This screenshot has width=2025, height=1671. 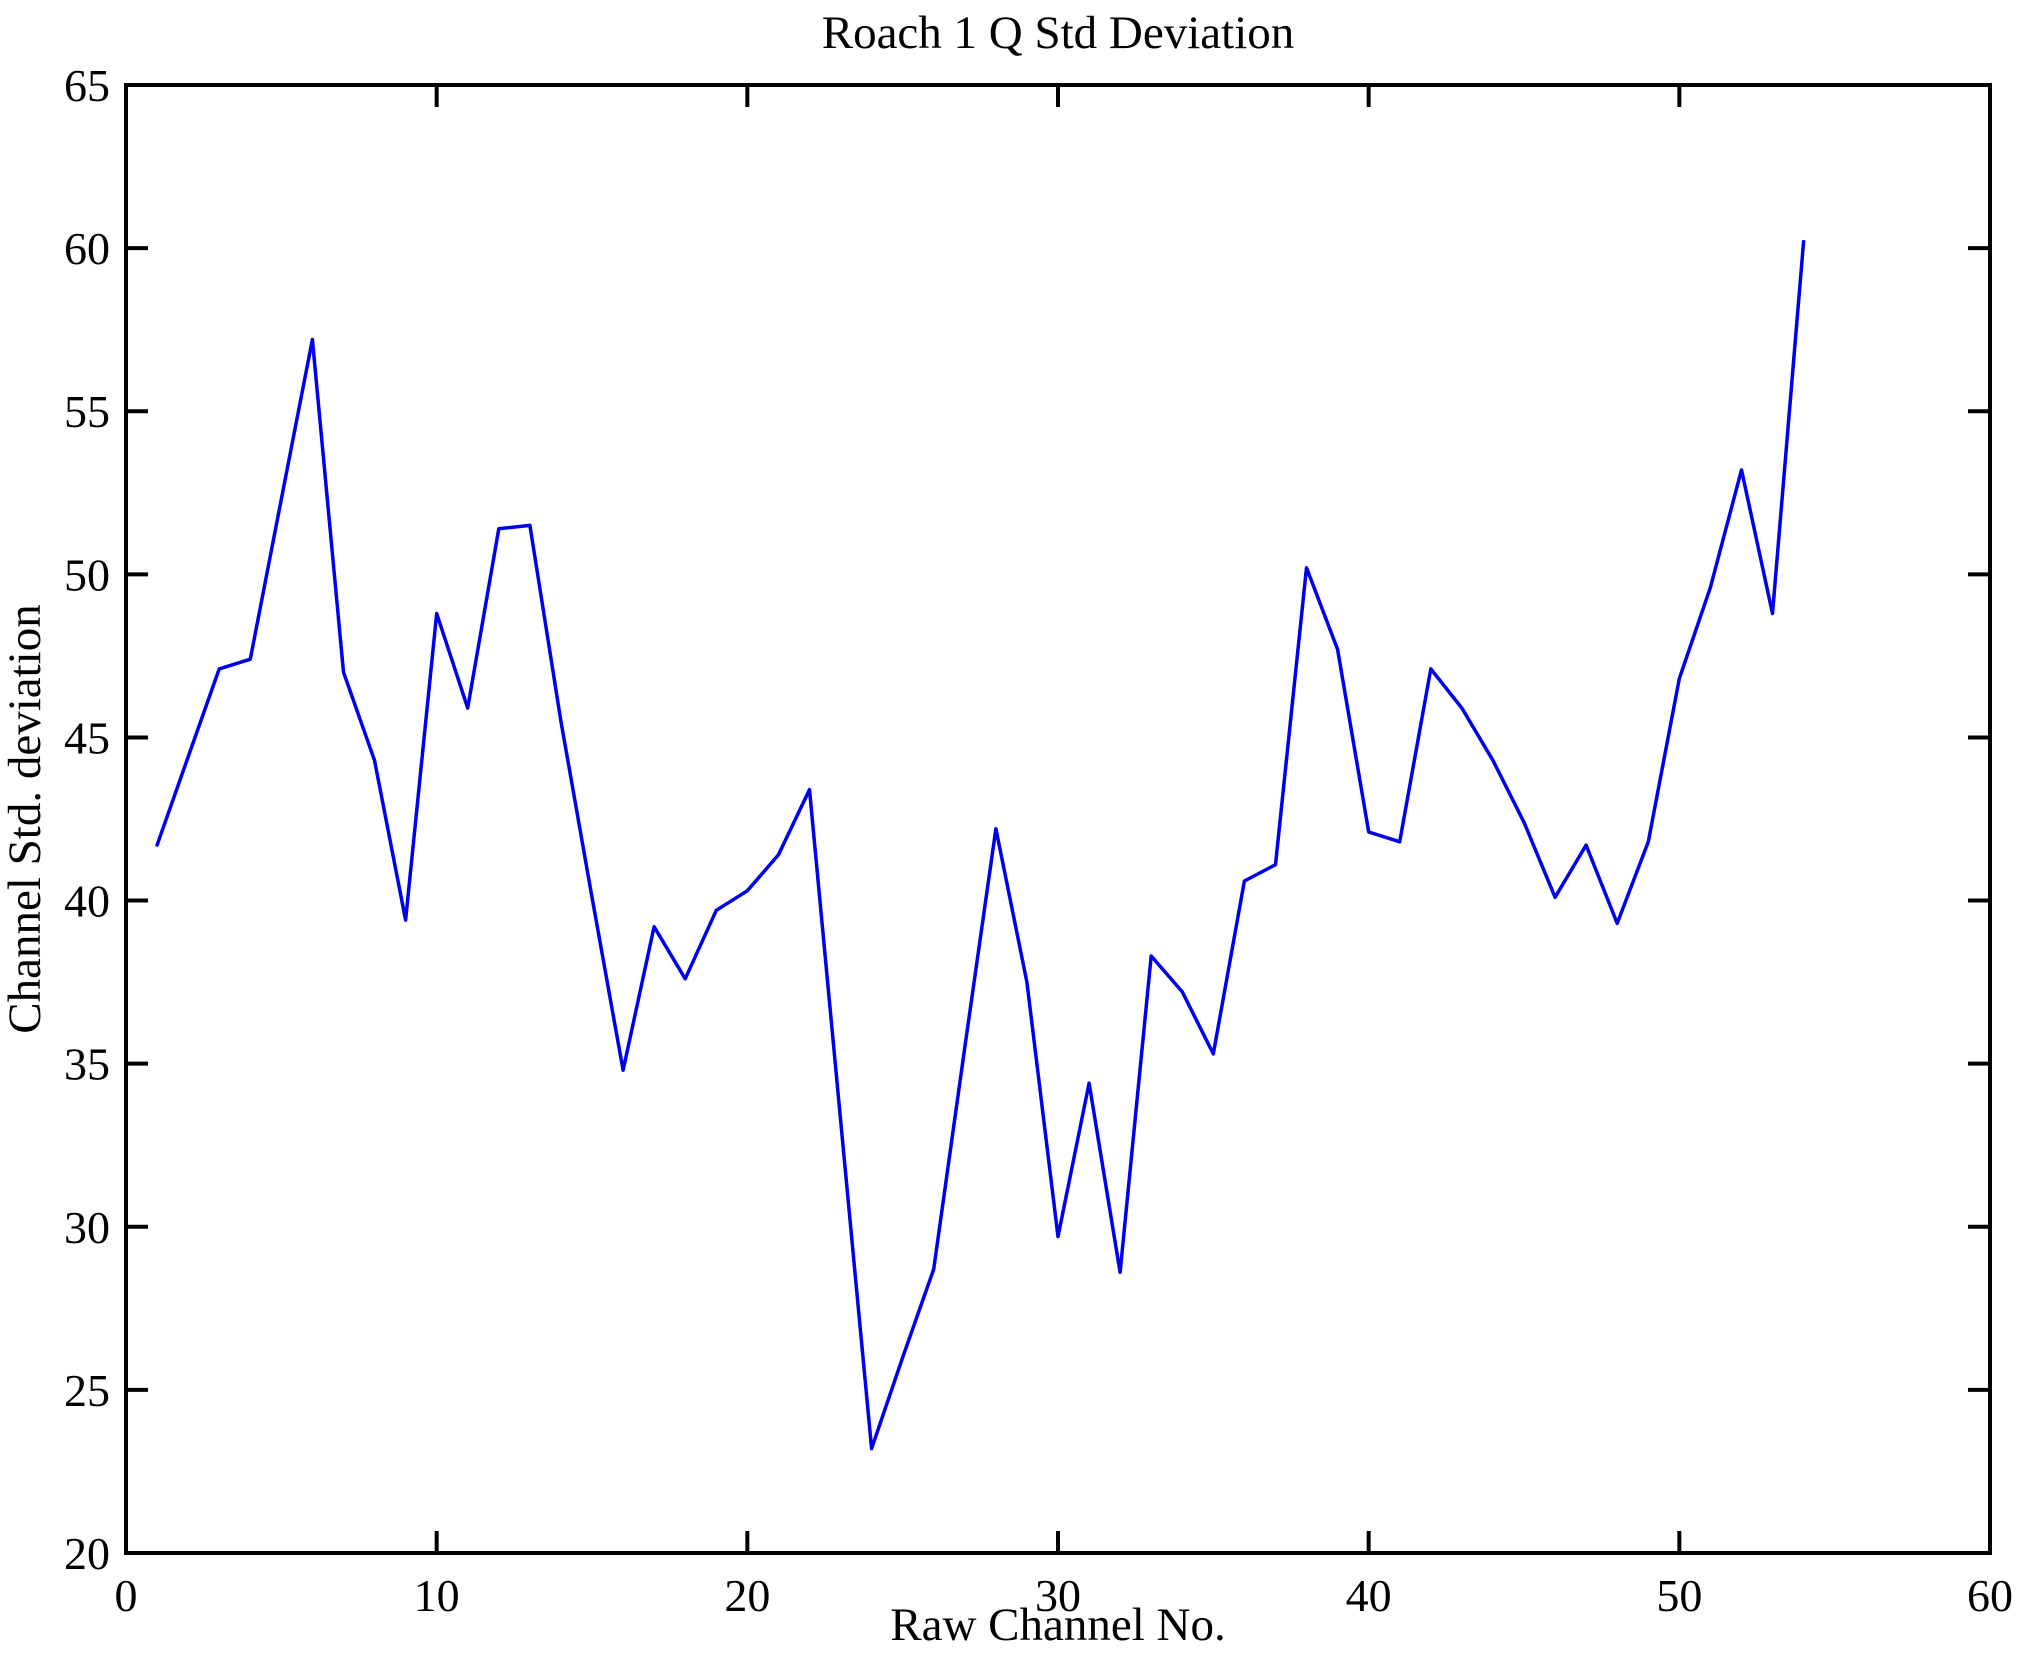 I want to click on x-tick-label: 10, so click(x=437, y=1595).